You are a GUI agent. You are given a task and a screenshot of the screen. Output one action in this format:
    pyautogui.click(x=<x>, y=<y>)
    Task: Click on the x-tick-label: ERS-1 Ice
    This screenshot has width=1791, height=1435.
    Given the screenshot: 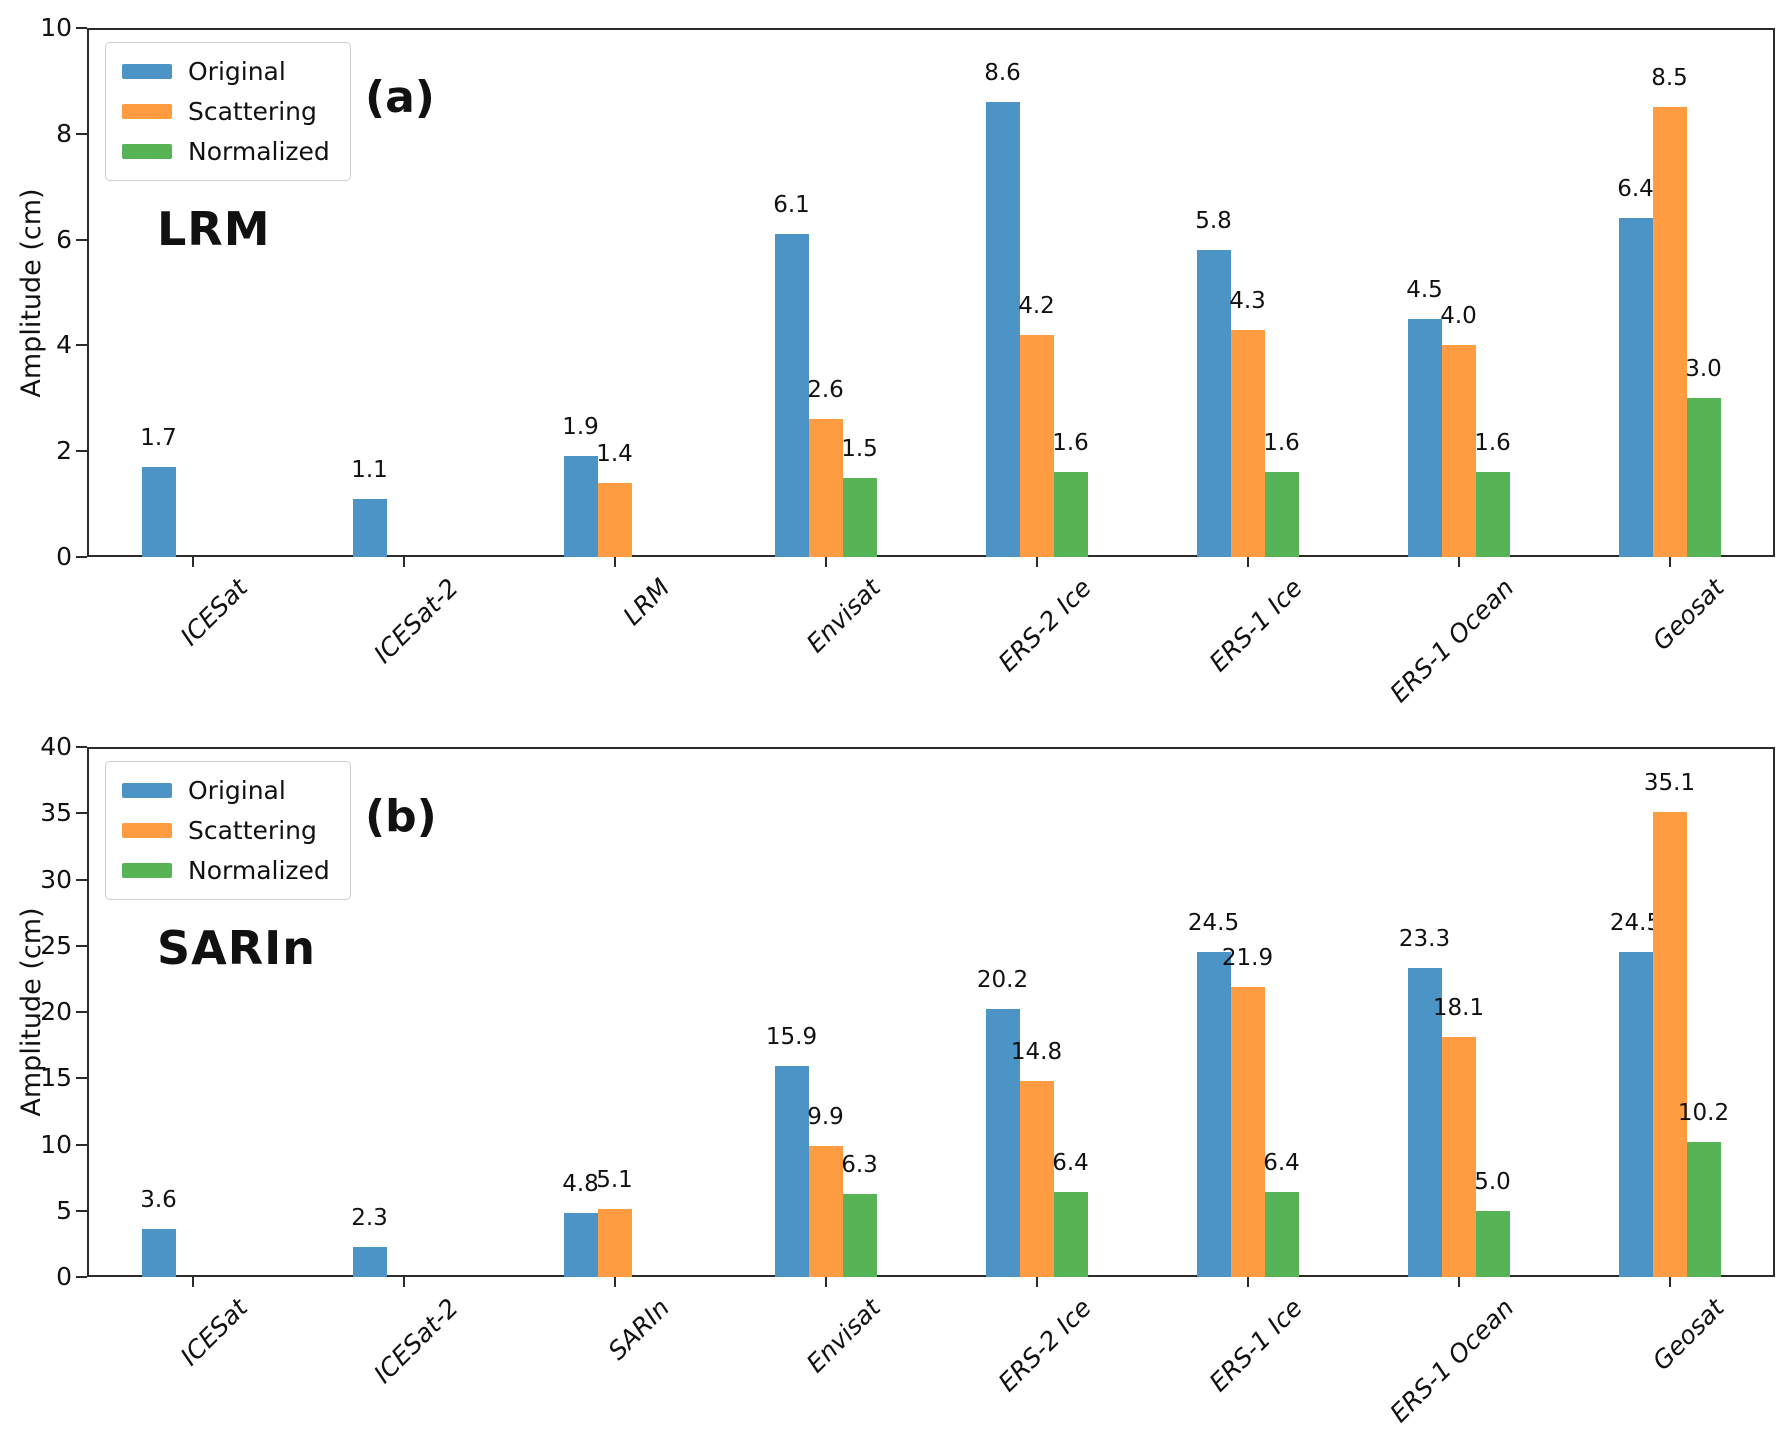 What is the action you would take?
    pyautogui.click(x=1256, y=625)
    